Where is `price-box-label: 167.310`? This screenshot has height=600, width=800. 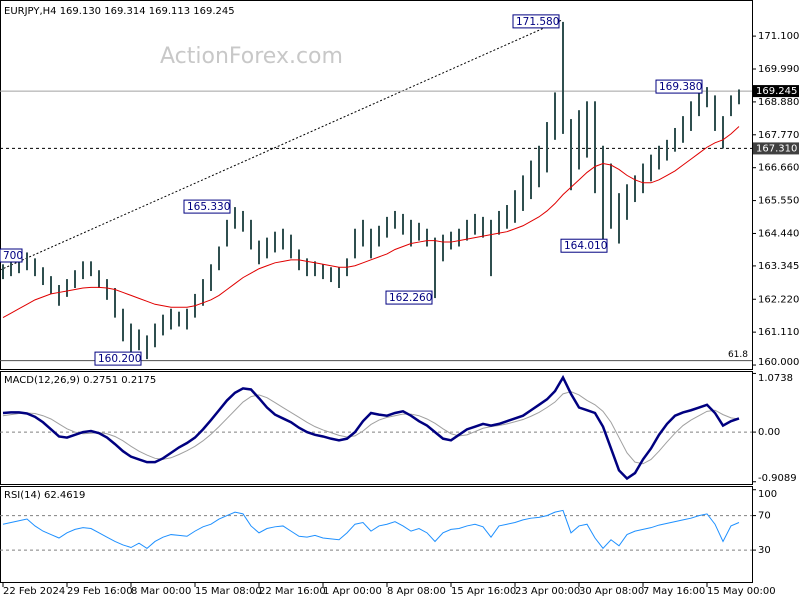 price-box-label: 167.310 is located at coordinates (776, 148).